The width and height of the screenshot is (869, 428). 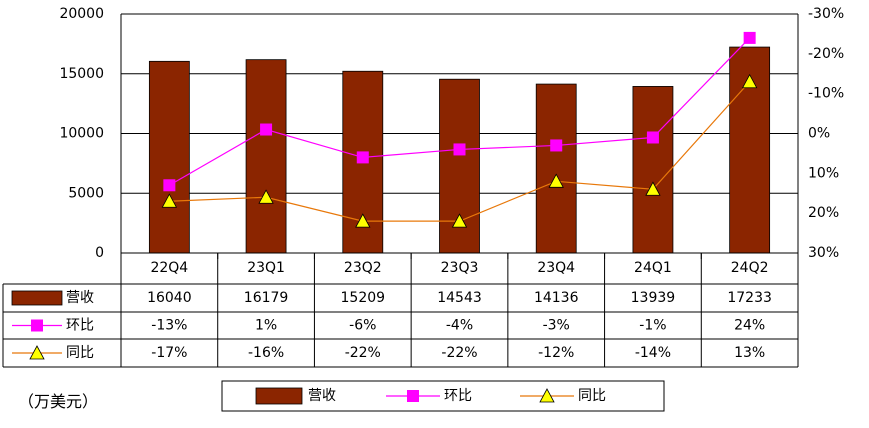 I want to click on legend-key, so click(x=279, y=396).